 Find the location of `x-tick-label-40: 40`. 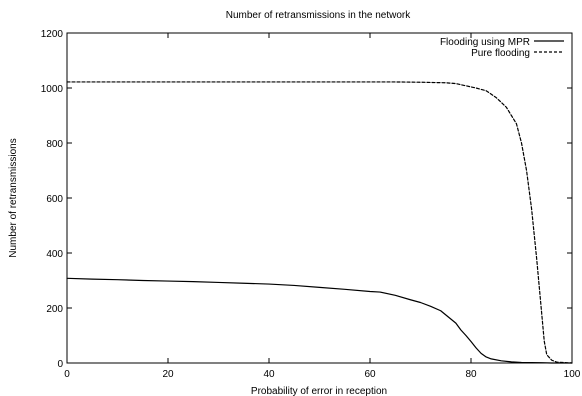

x-tick-label-40: 40 is located at coordinates (269, 374).